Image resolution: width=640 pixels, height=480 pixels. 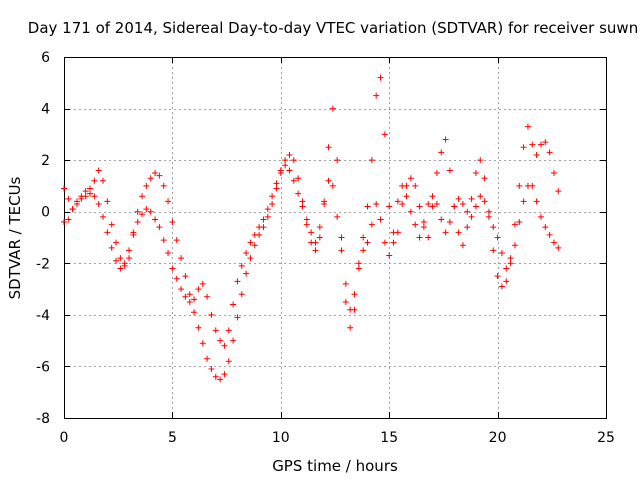 What do you see at coordinates (45, 161) in the screenshot?
I see `y-tick-label: 2` at bounding box center [45, 161].